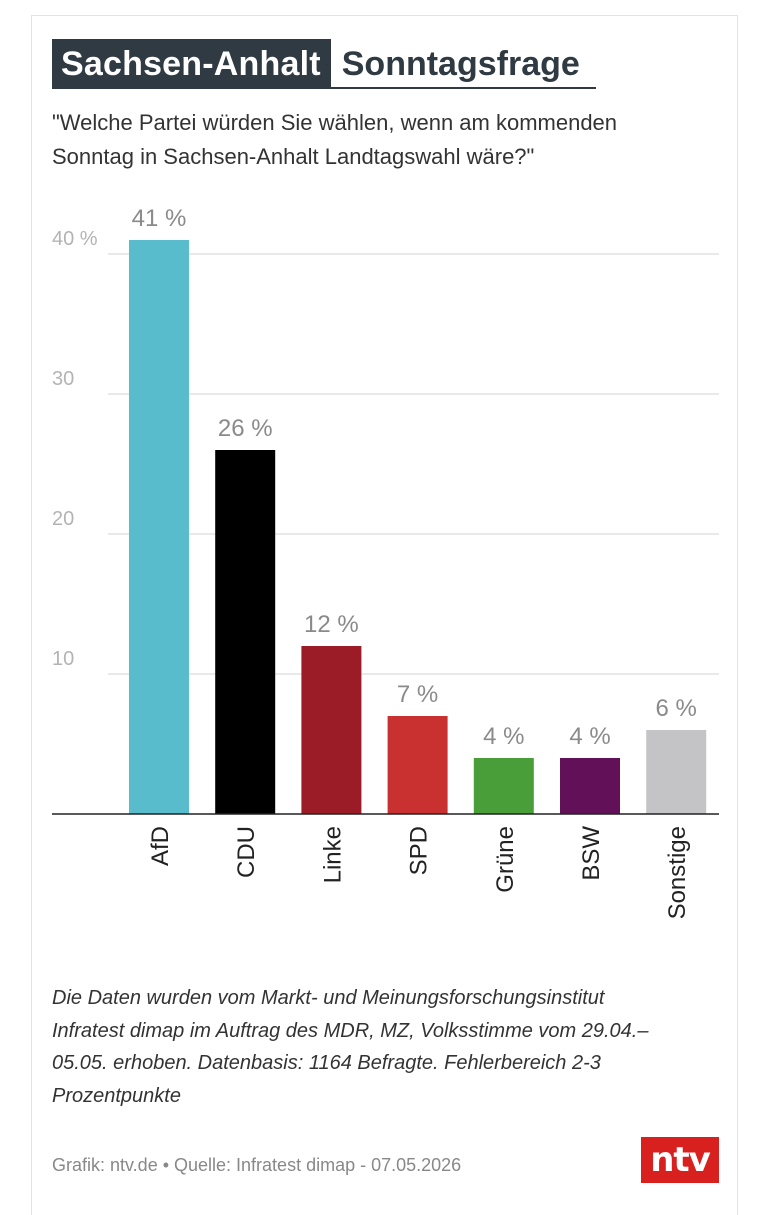  Describe the element at coordinates (63, 519) in the screenshot. I see `y-tick-label: 20` at that location.